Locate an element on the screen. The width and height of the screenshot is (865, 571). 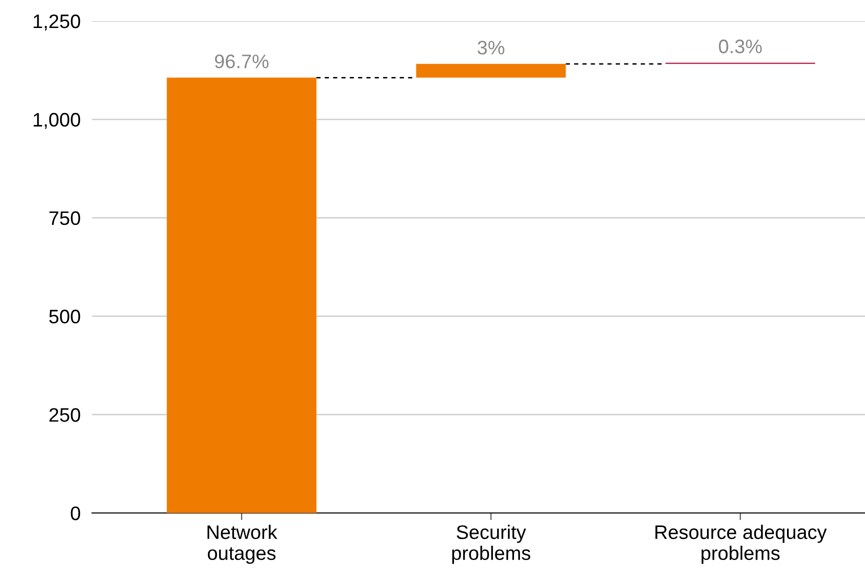
annotation: 96.7% is located at coordinates (241, 61).